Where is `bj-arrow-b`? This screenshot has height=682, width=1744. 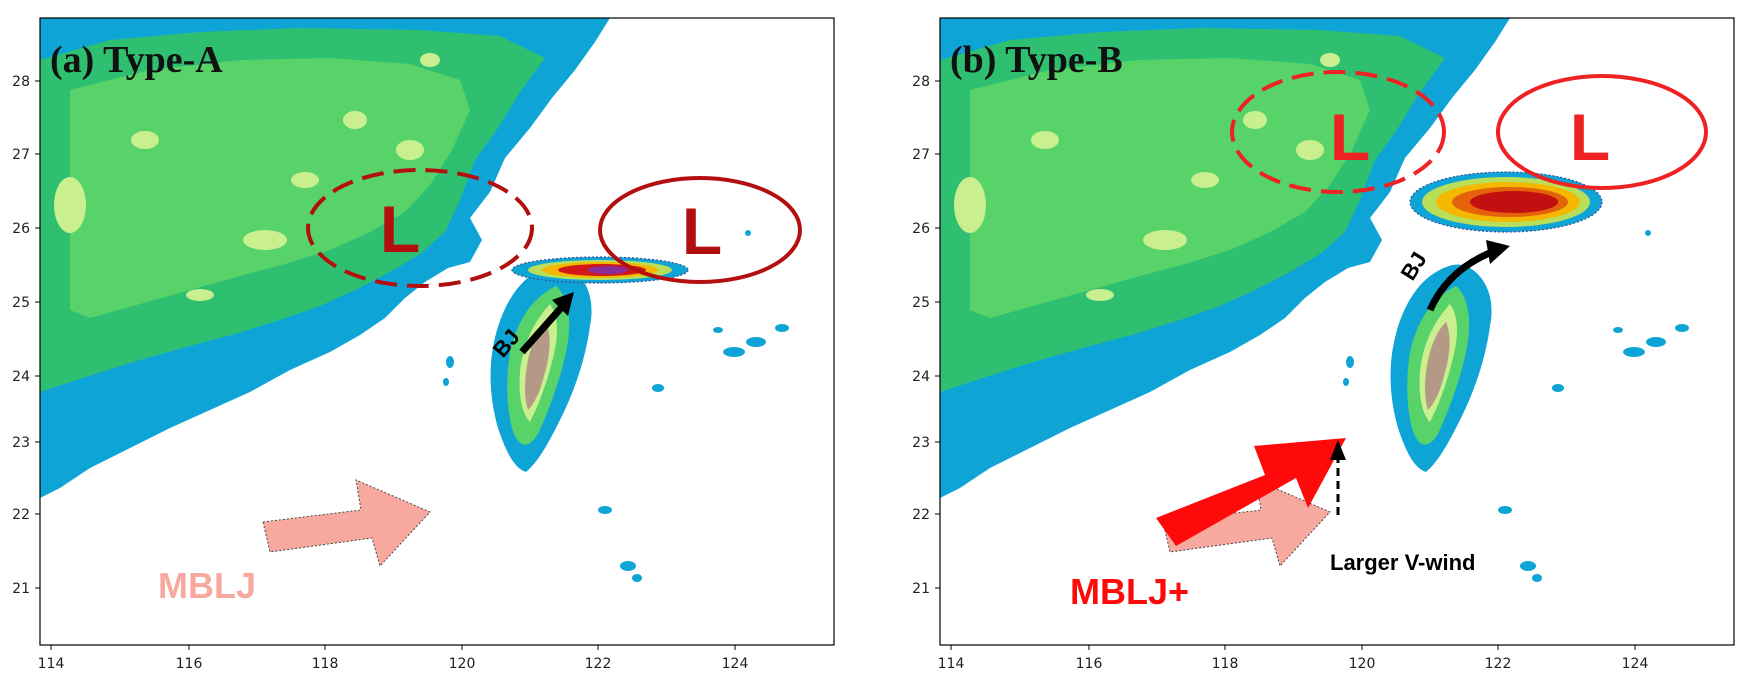
bj-arrow-b is located at coordinates (1468, 276).